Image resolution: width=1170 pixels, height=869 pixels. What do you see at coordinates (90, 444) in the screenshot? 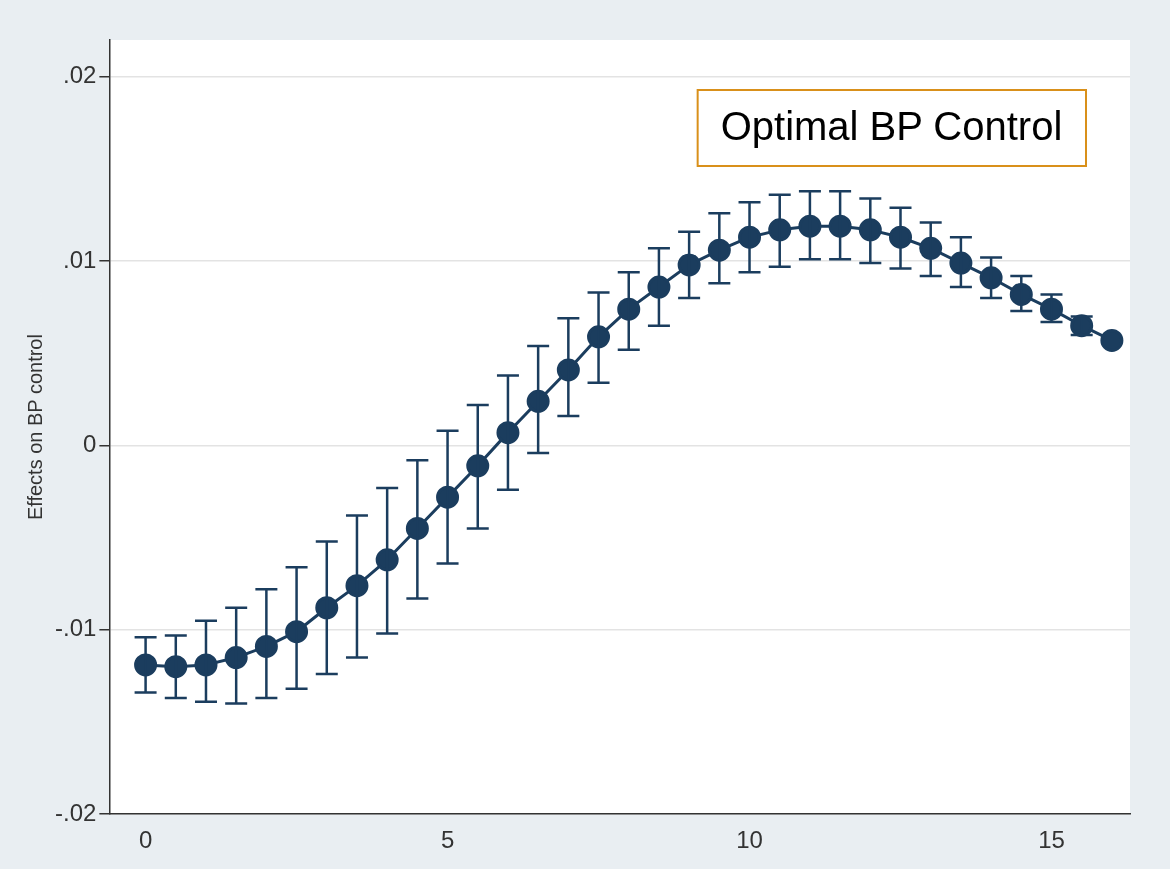
I see `y-tick-label: 0` at bounding box center [90, 444].